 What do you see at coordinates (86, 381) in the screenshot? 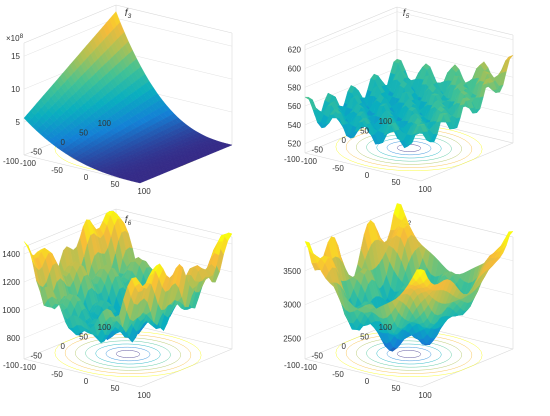
I see `panel-2-xtick-2: 0` at bounding box center [86, 381].